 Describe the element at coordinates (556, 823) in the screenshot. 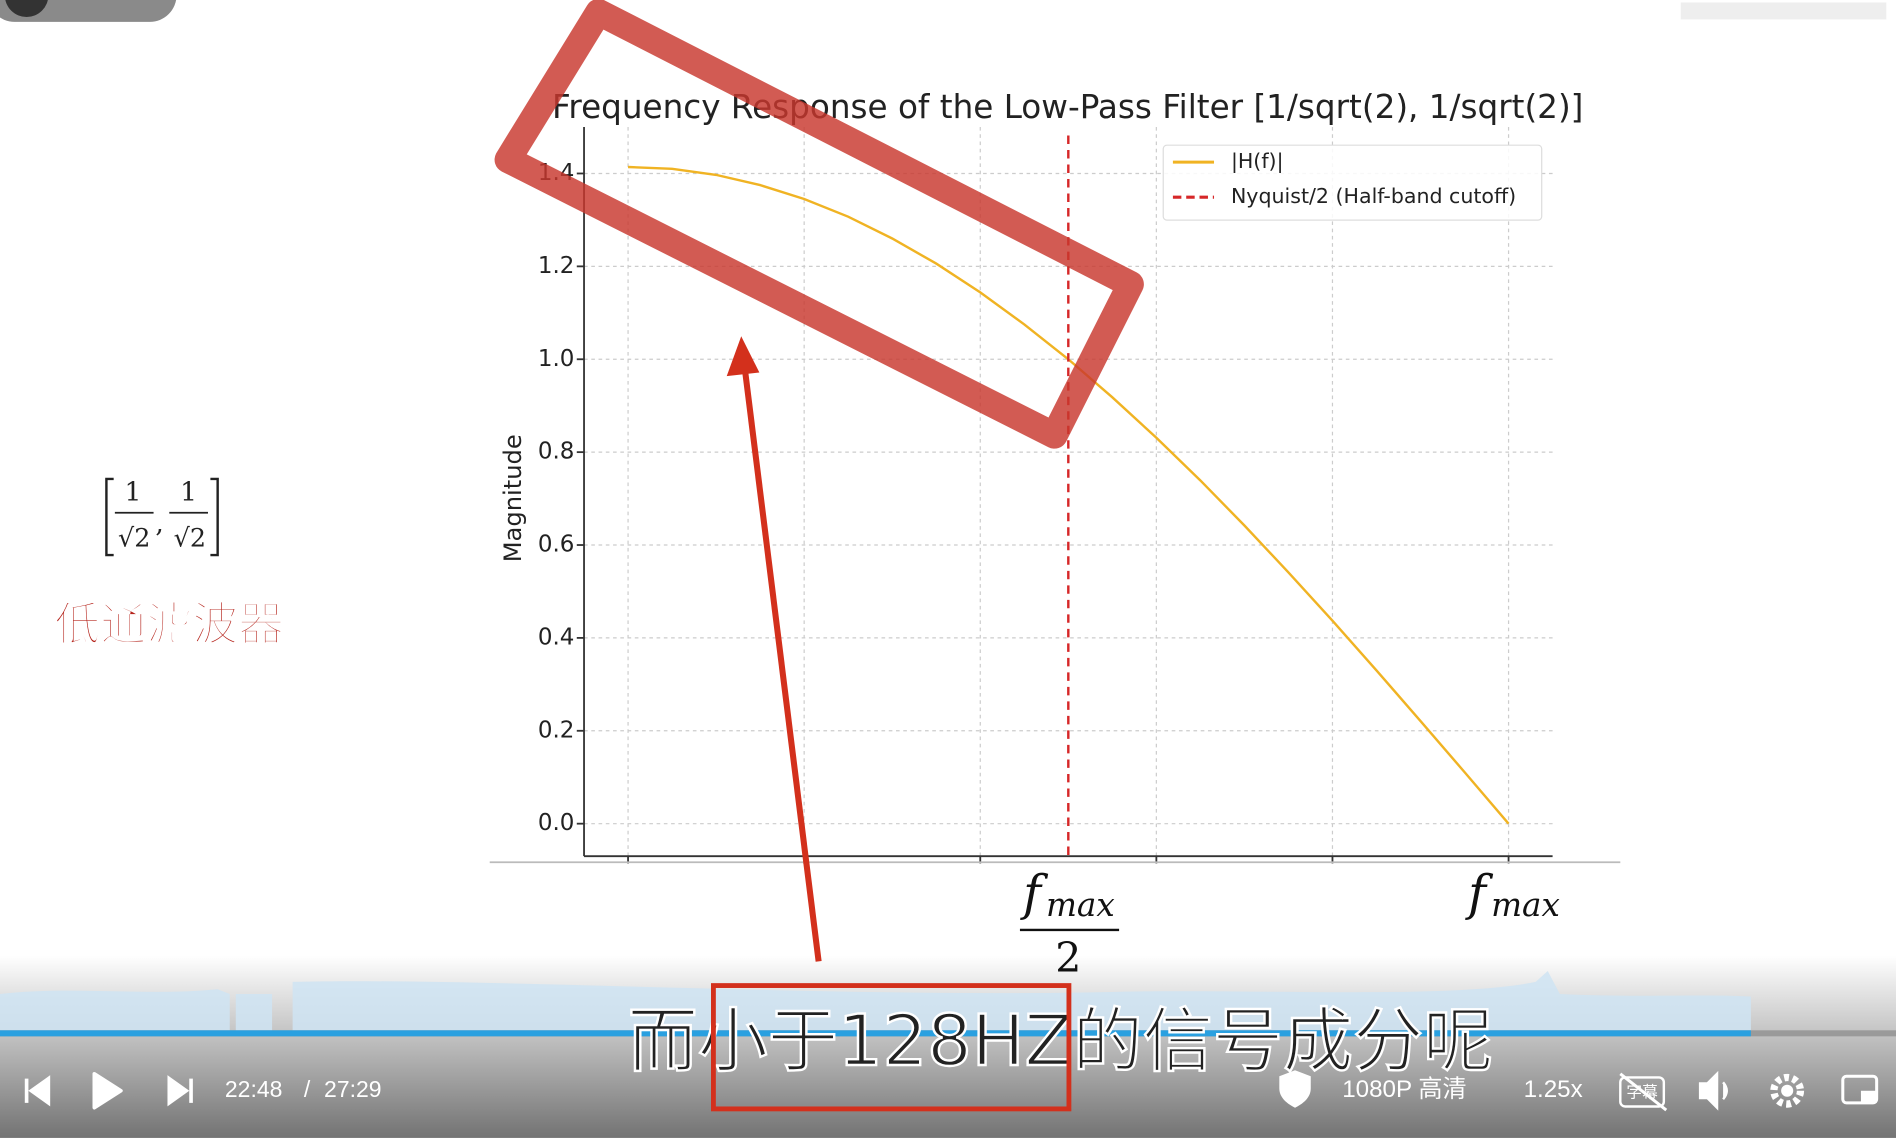

I see `y-tick-label: 0.0` at that location.